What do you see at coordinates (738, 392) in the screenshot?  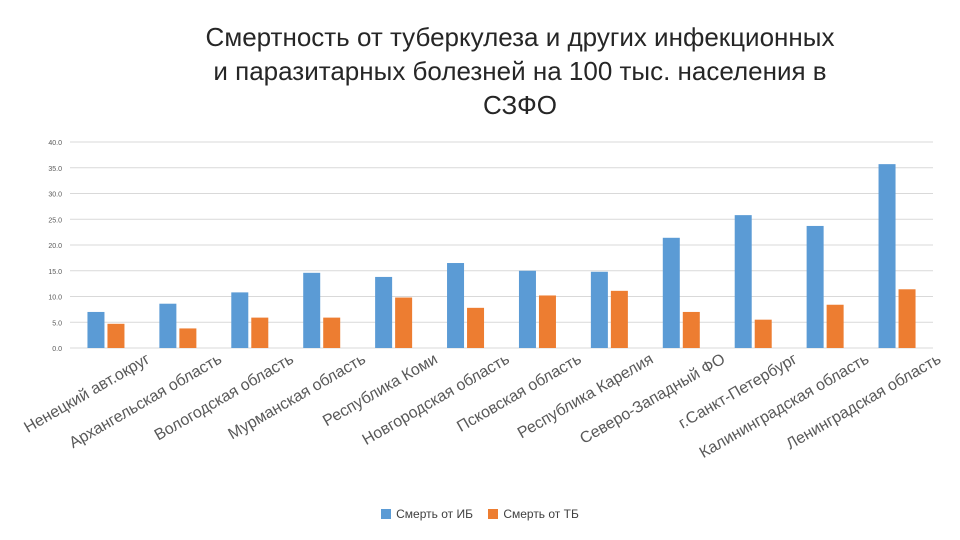 I see `x-category-label: г.Санкт-Петербург` at bounding box center [738, 392].